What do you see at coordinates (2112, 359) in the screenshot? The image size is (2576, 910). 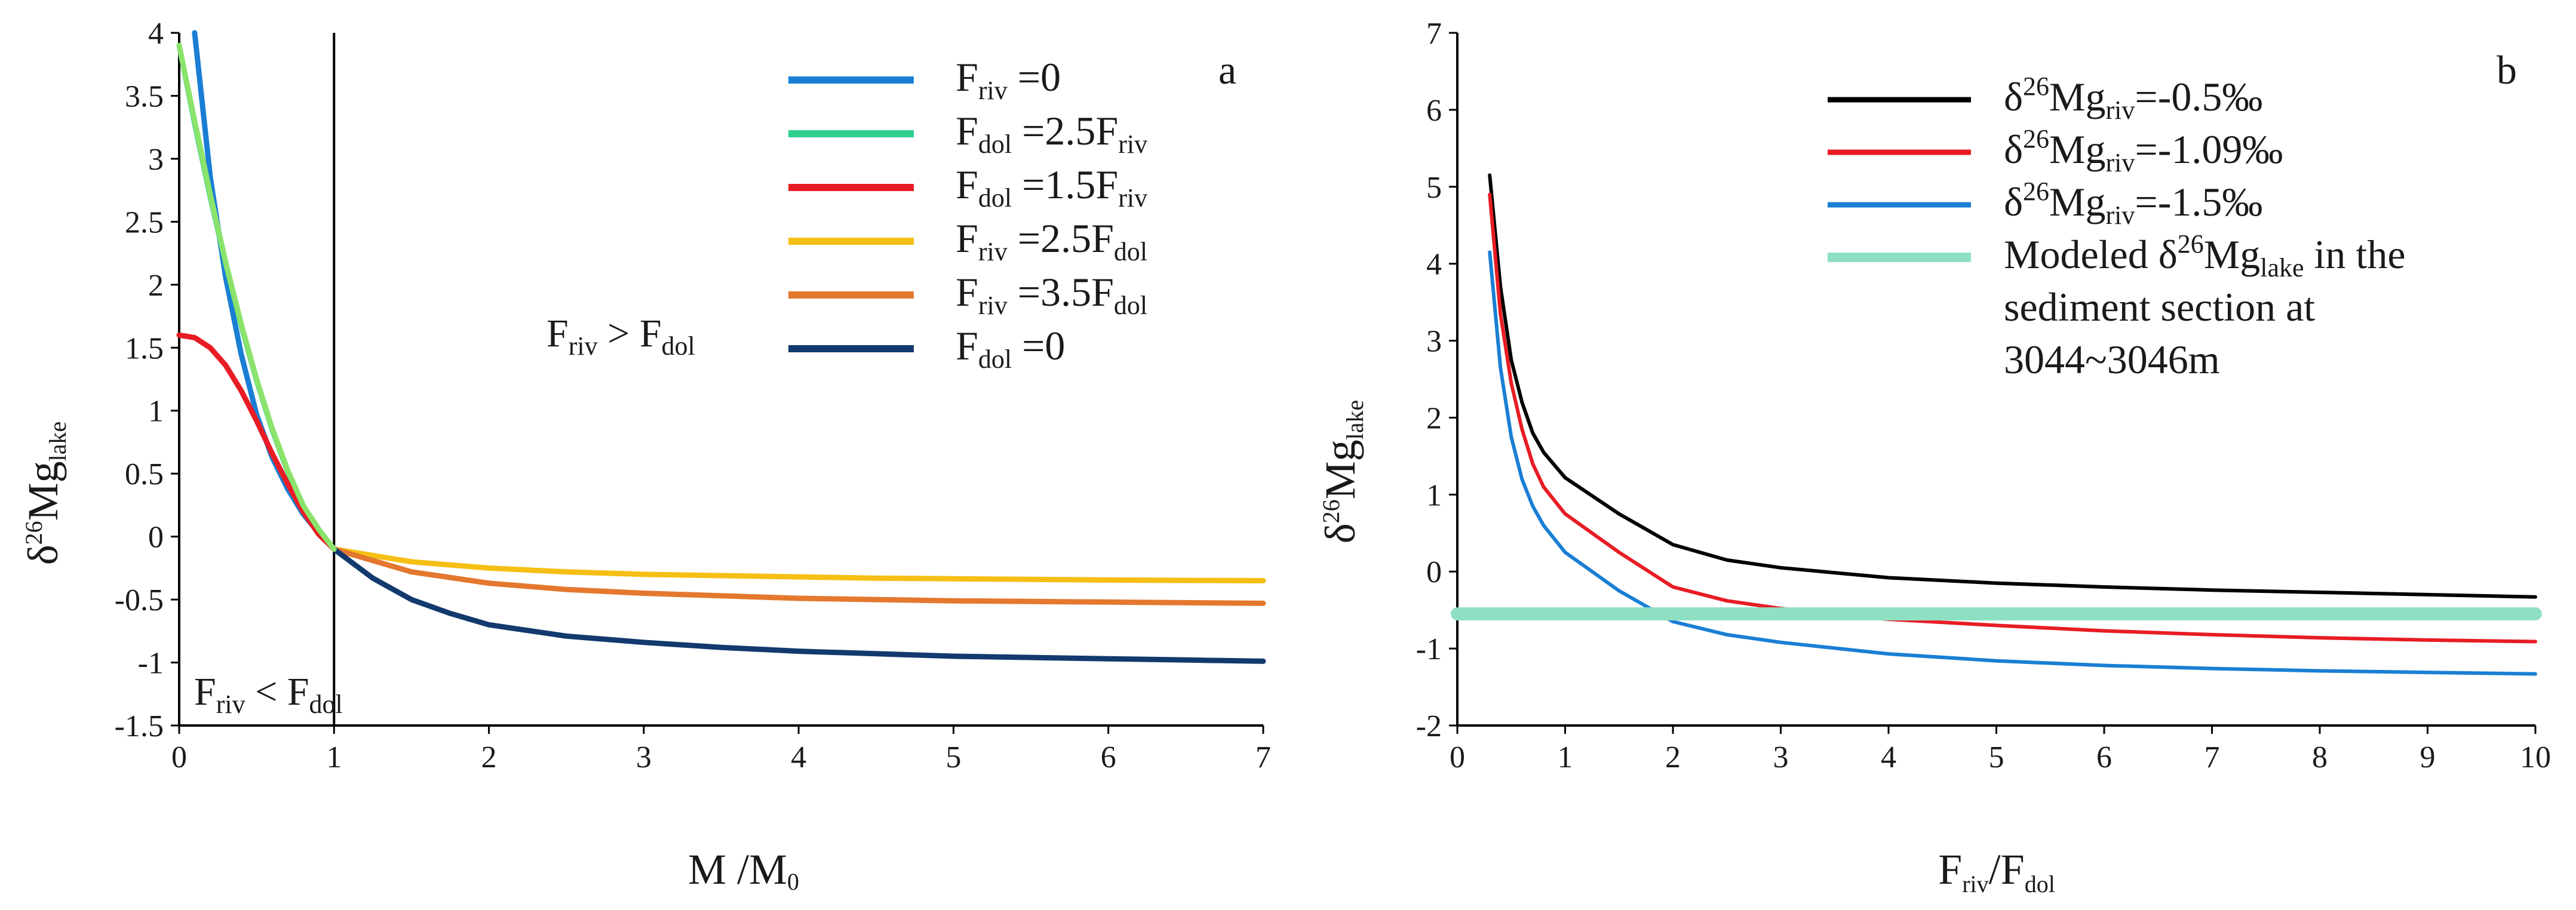 I see `legend-b-entry-continued: 3044~3046m` at bounding box center [2112, 359].